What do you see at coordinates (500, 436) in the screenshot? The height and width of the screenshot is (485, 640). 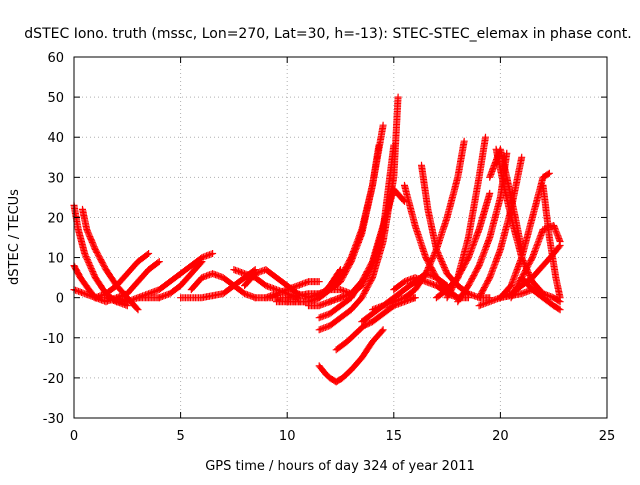 I see `x-tick-label: 20` at bounding box center [500, 436].